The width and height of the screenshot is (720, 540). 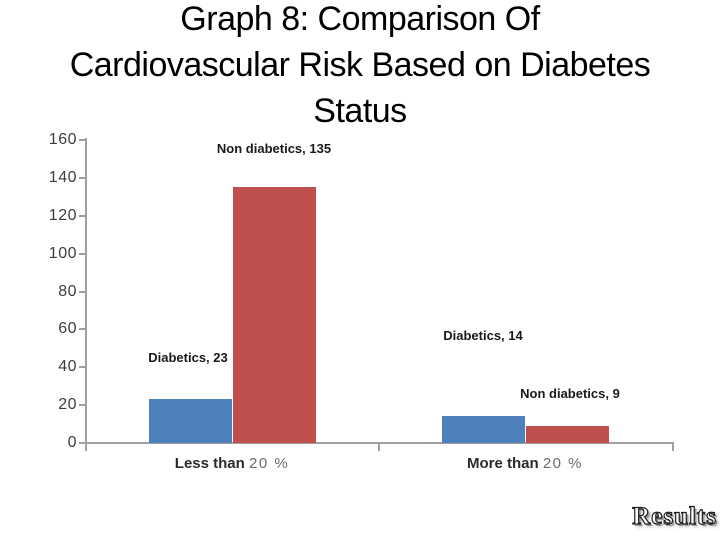 What do you see at coordinates (62, 253) in the screenshot?
I see `y-axis-label-100: 100` at bounding box center [62, 253].